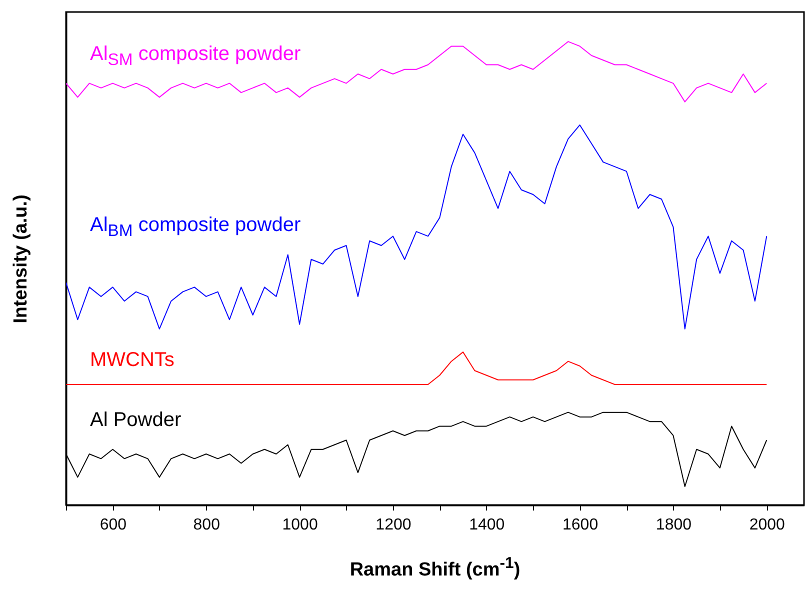  Describe the element at coordinates (300, 525) in the screenshot. I see `x-tick-label: 1000` at that location.